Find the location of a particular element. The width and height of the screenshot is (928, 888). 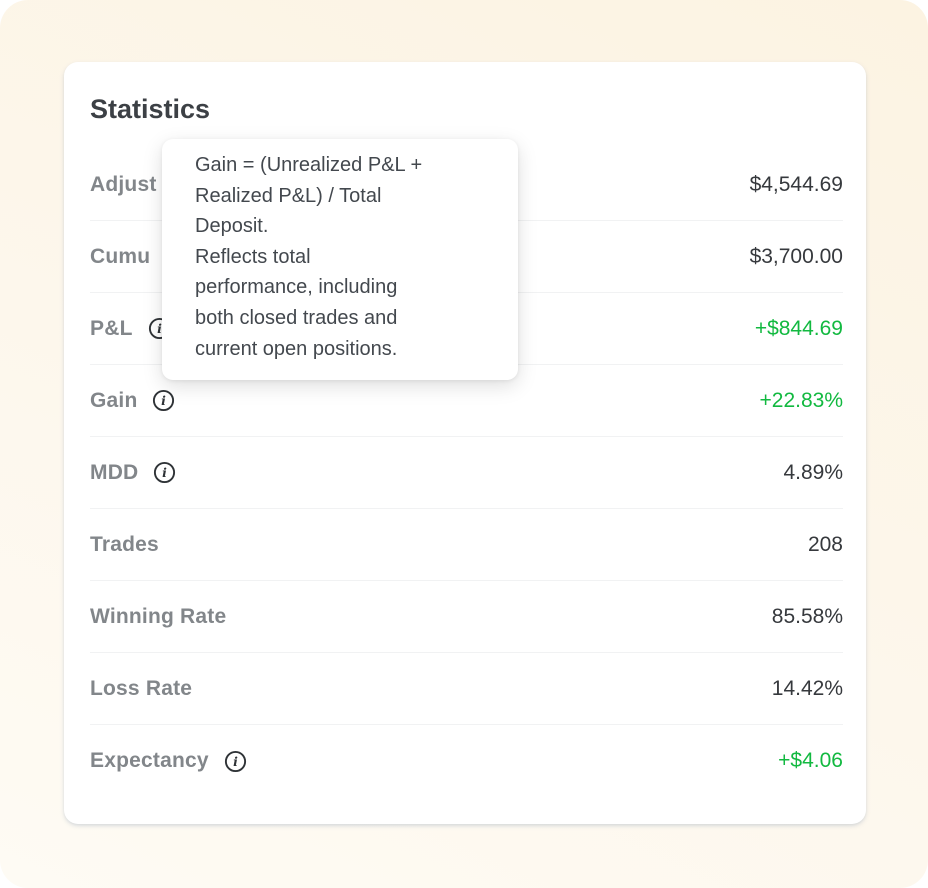

stat-value: $3,700.00 is located at coordinates (796, 256).